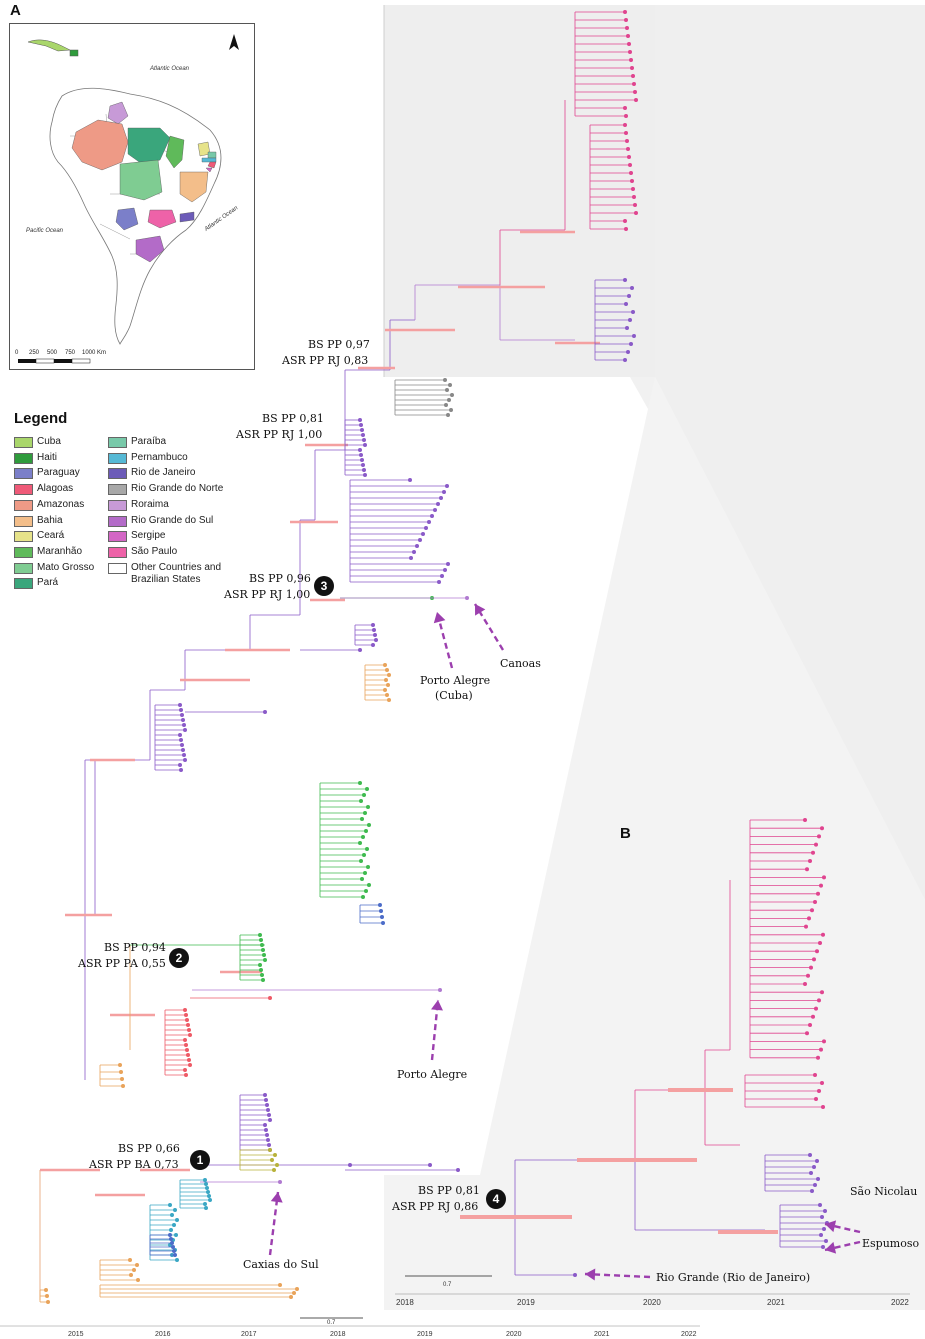 The height and width of the screenshot is (1339, 925). I want to click on axis-b-tick-2022: 2022, so click(900, 1302).